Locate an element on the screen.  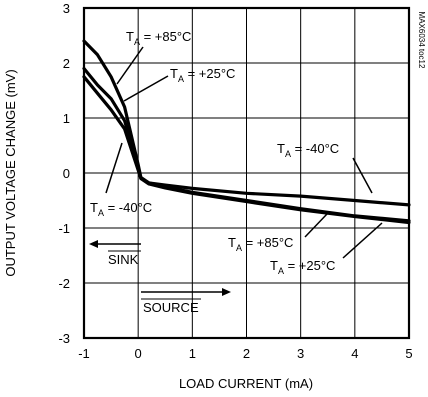
chart-code: MAX6034 toc12 is located at coordinates (421, 40).